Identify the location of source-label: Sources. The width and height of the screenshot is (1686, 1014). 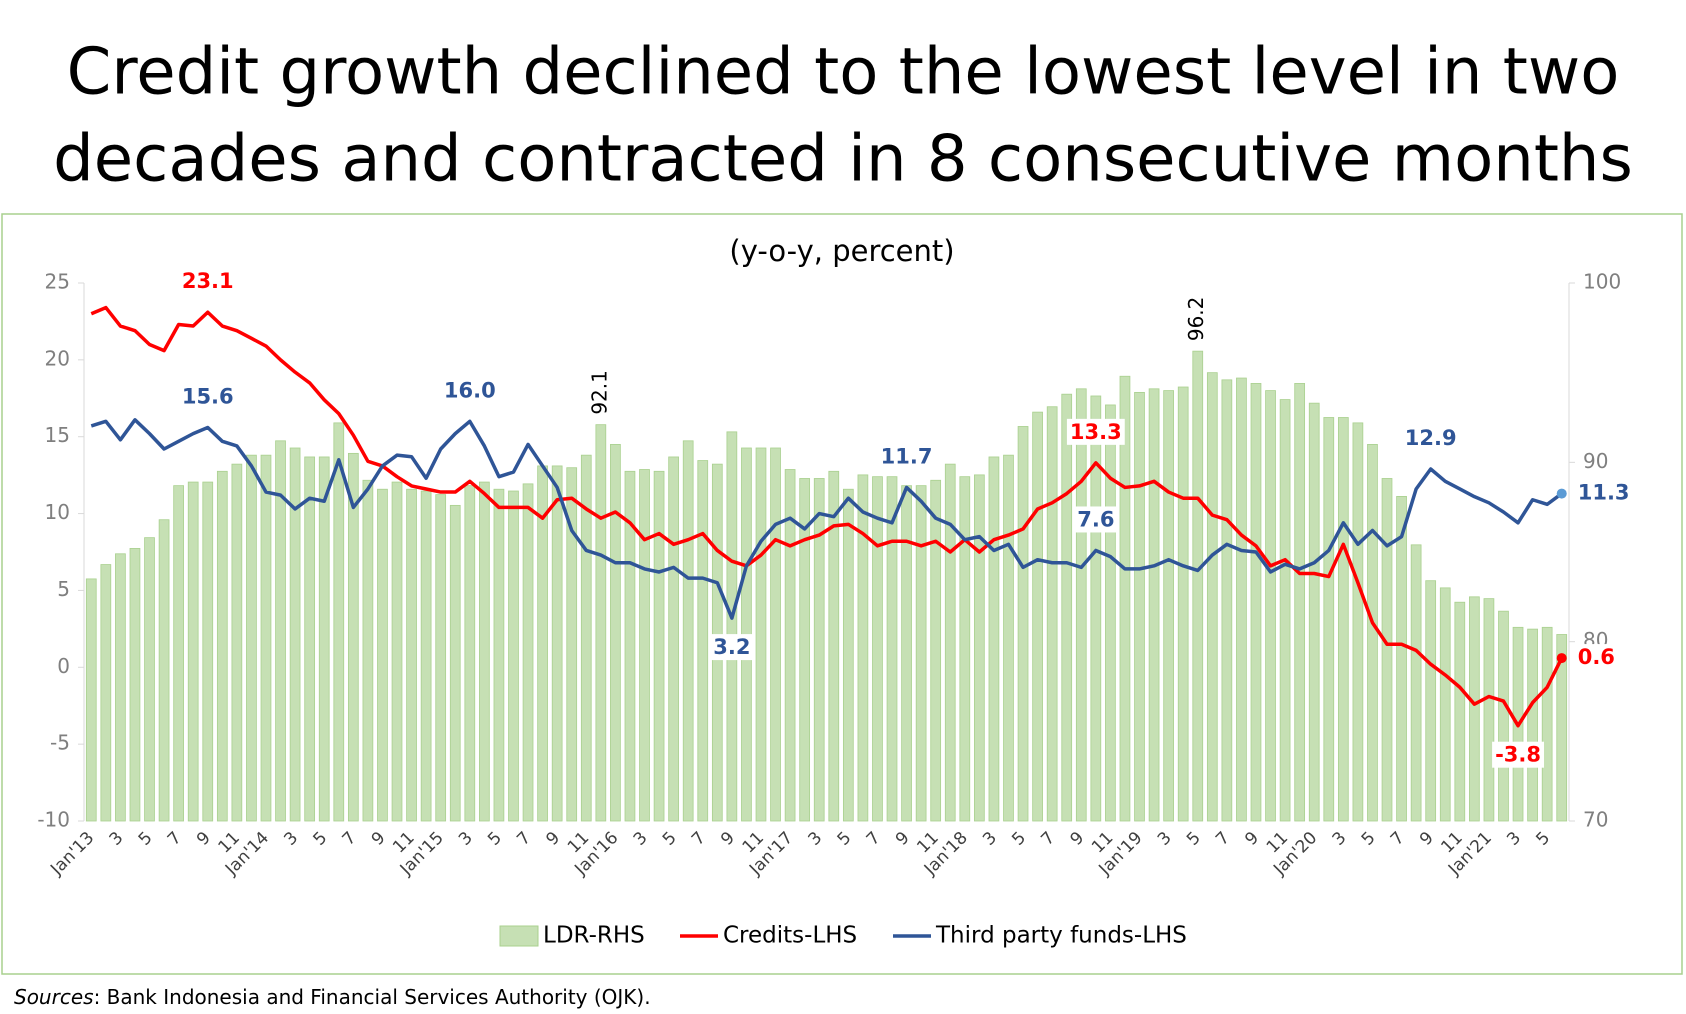
(54, 997).